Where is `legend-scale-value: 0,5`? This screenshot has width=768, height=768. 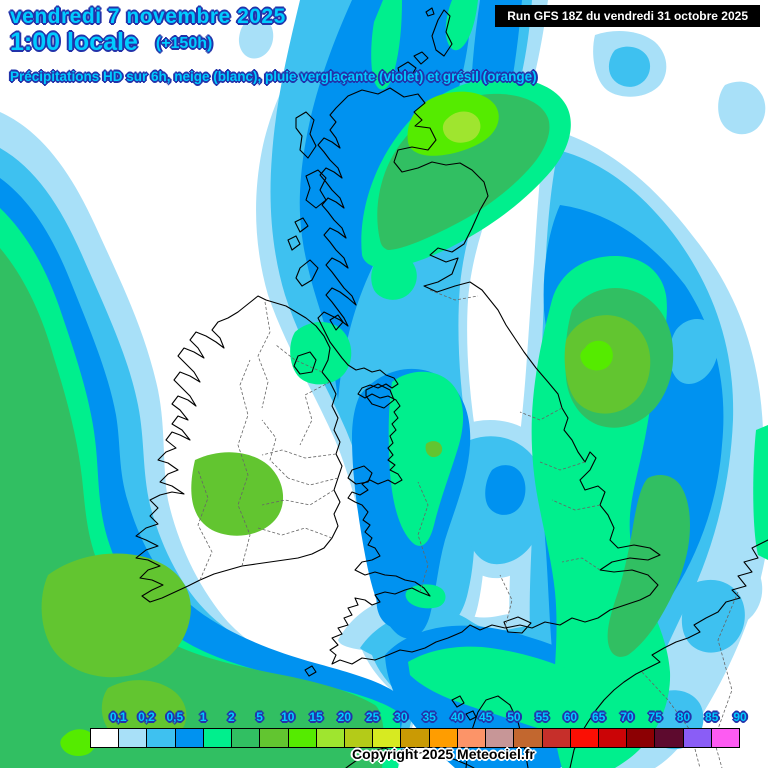
legend-scale-value: 0,5 is located at coordinates (175, 717).